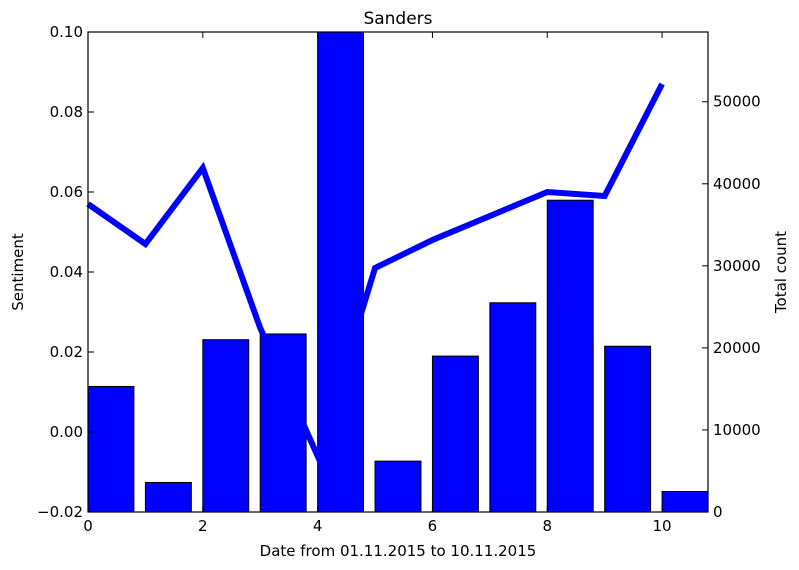 This screenshot has height=570, width=799. I want to click on y-right-tick-label: 10000, so click(737, 430).